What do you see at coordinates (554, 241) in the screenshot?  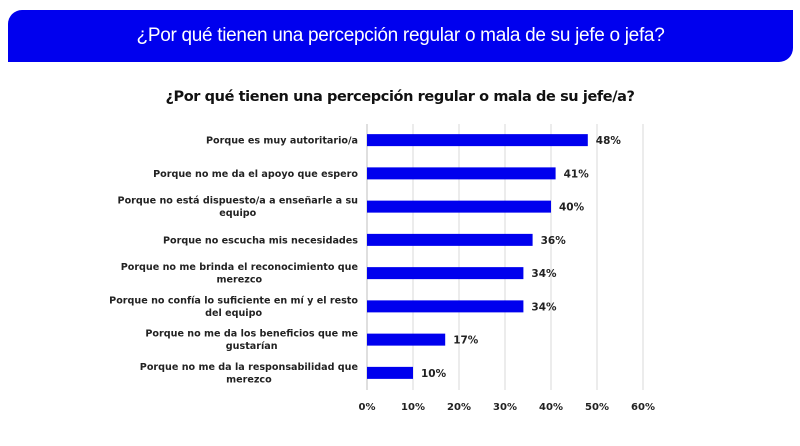 I see `data-label: 36%` at bounding box center [554, 241].